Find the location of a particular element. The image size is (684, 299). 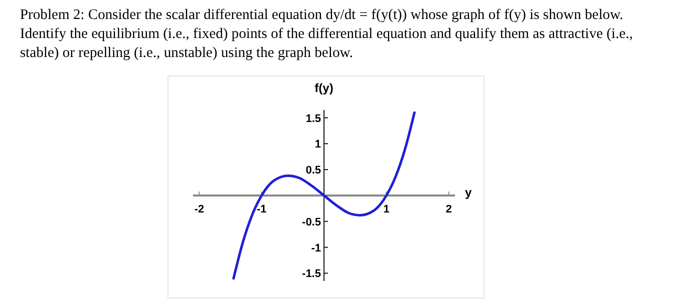

x-tick-label: -2 is located at coordinates (199, 210).